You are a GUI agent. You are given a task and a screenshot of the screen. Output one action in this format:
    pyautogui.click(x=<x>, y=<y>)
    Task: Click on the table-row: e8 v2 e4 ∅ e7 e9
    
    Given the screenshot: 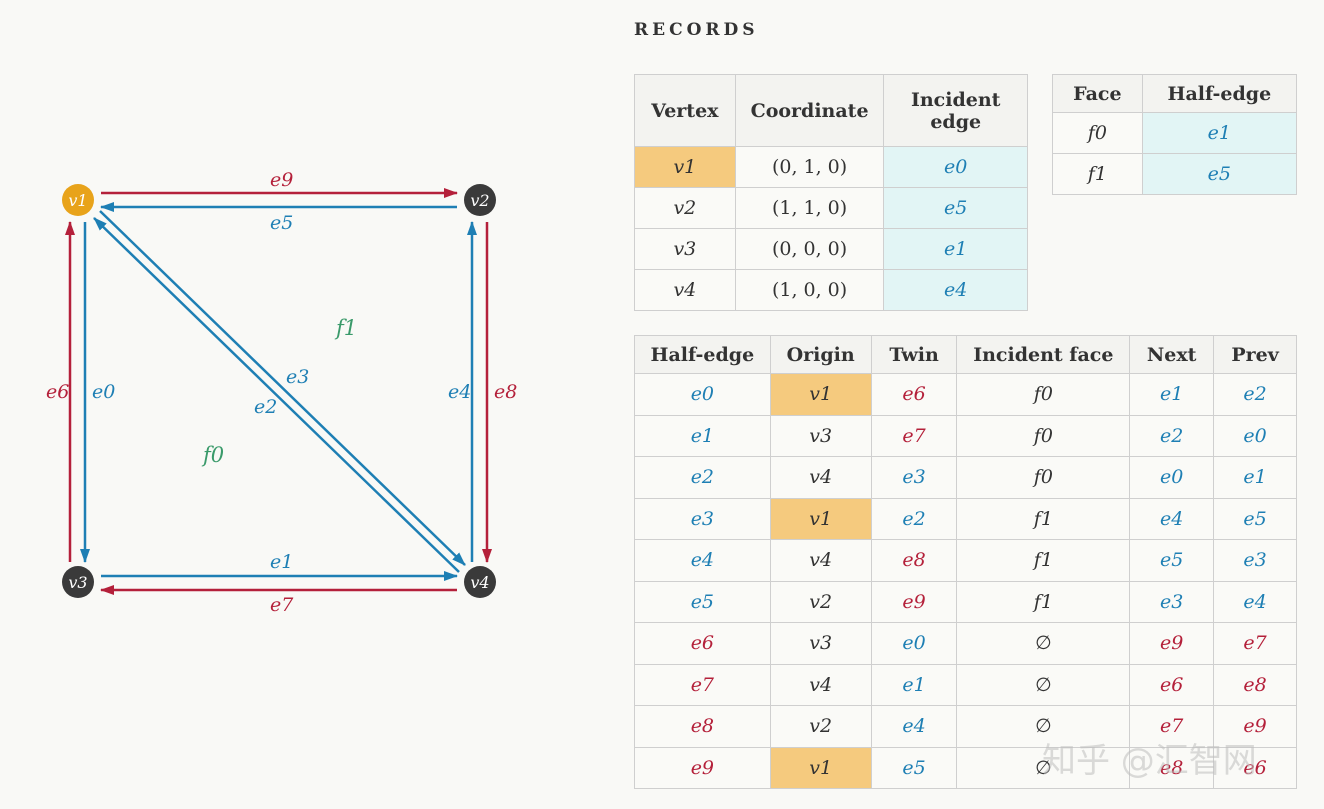 What is the action you would take?
    pyautogui.click(x=965, y=726)
    